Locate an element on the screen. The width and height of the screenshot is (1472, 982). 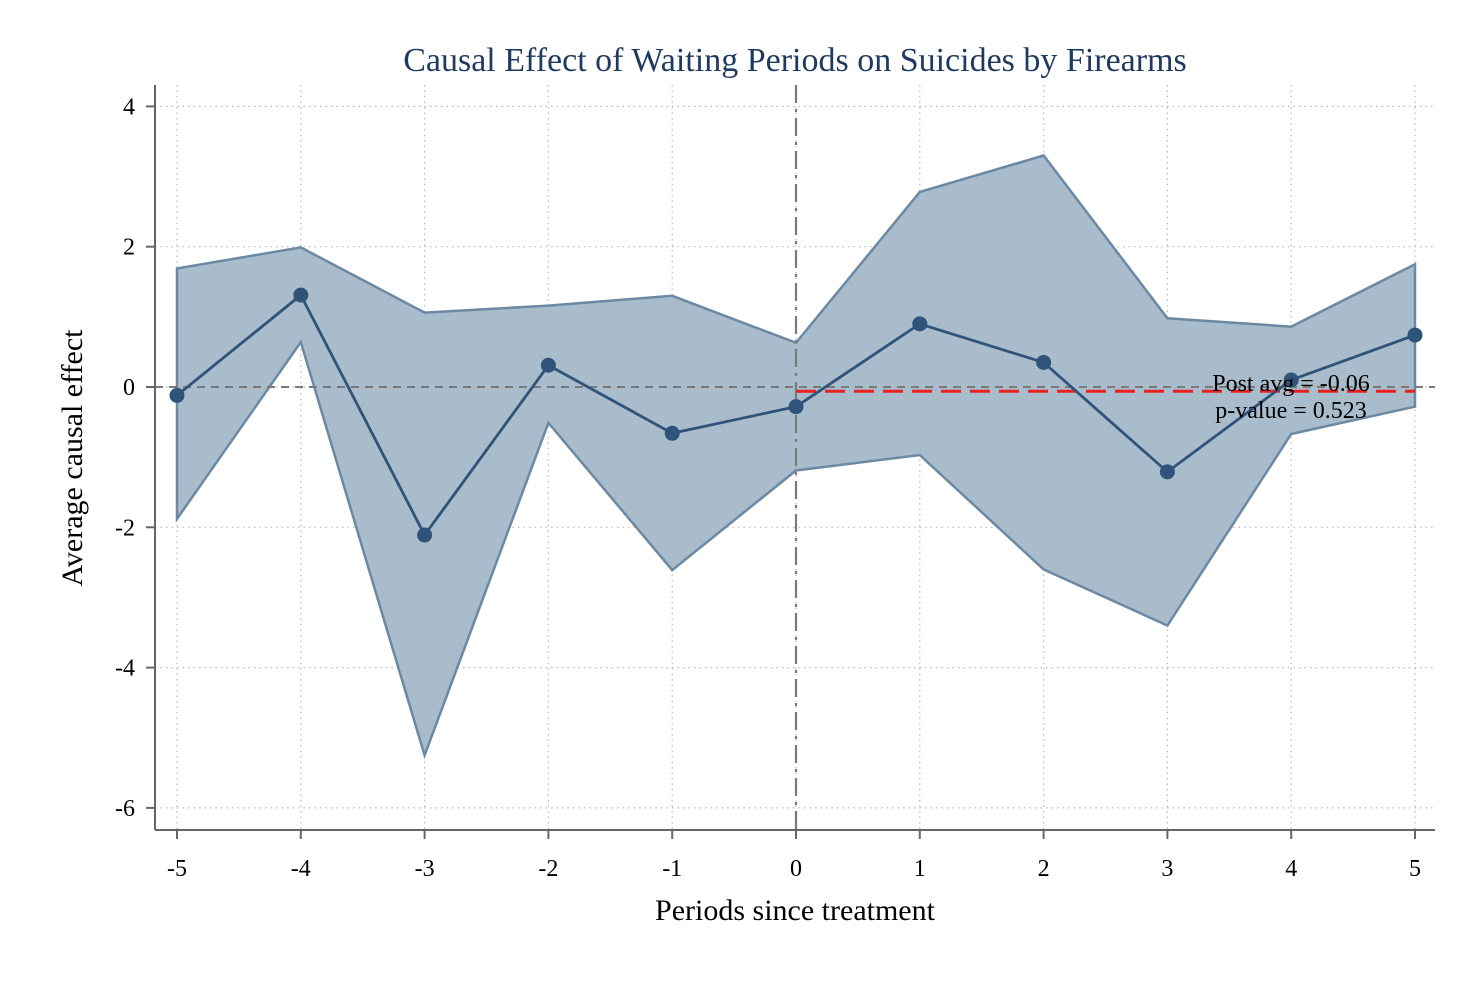
x-tick-label: -4 is located at coordinates (301, 869).